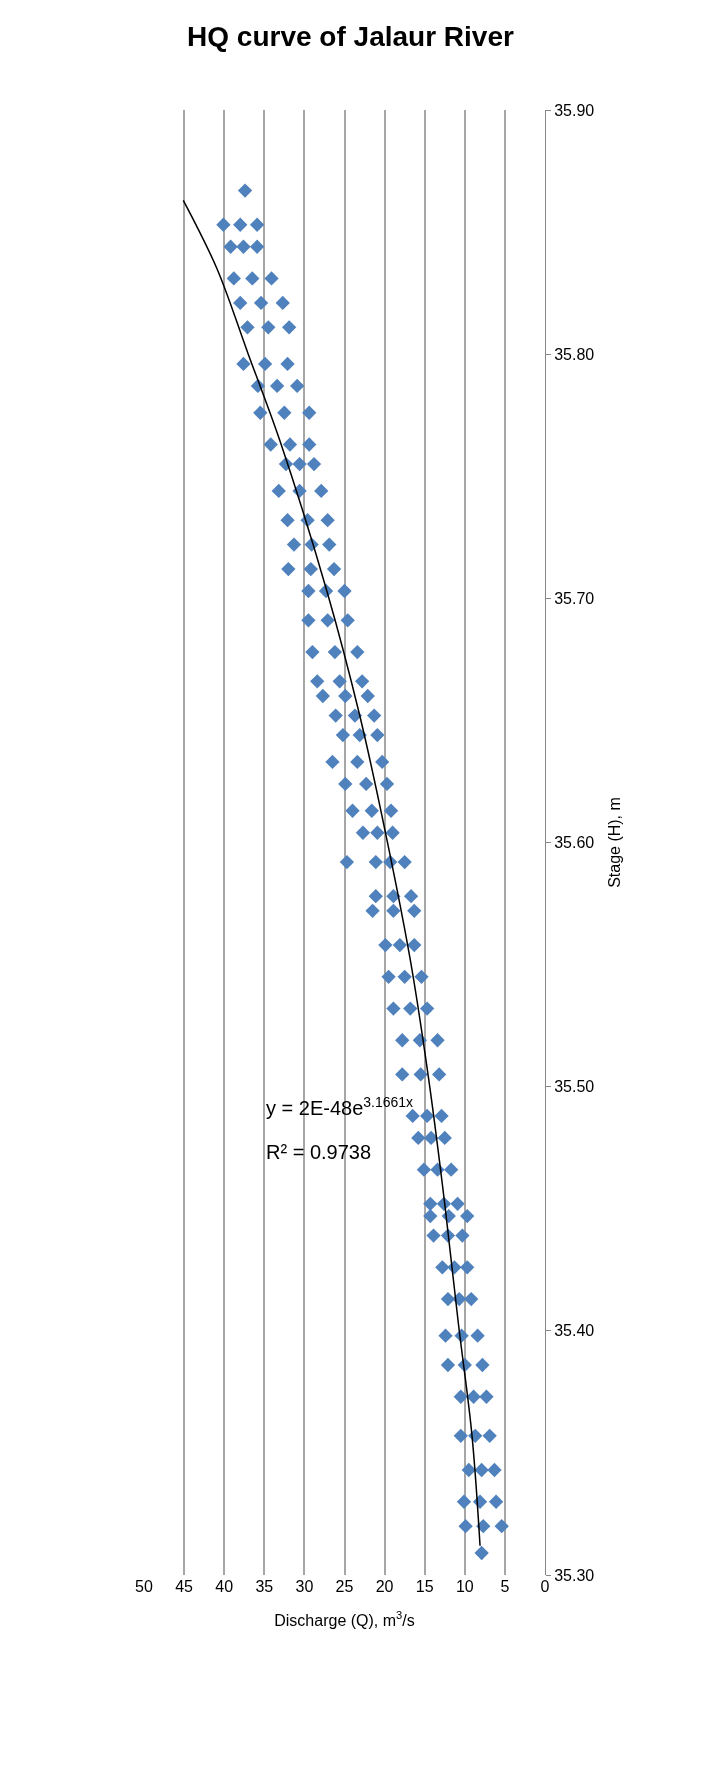 This screenshot has width=701, height=1768. Describe the element at coordinates (344, 1586) in the screenshot. I see `x-tick-label: 25` at that location.